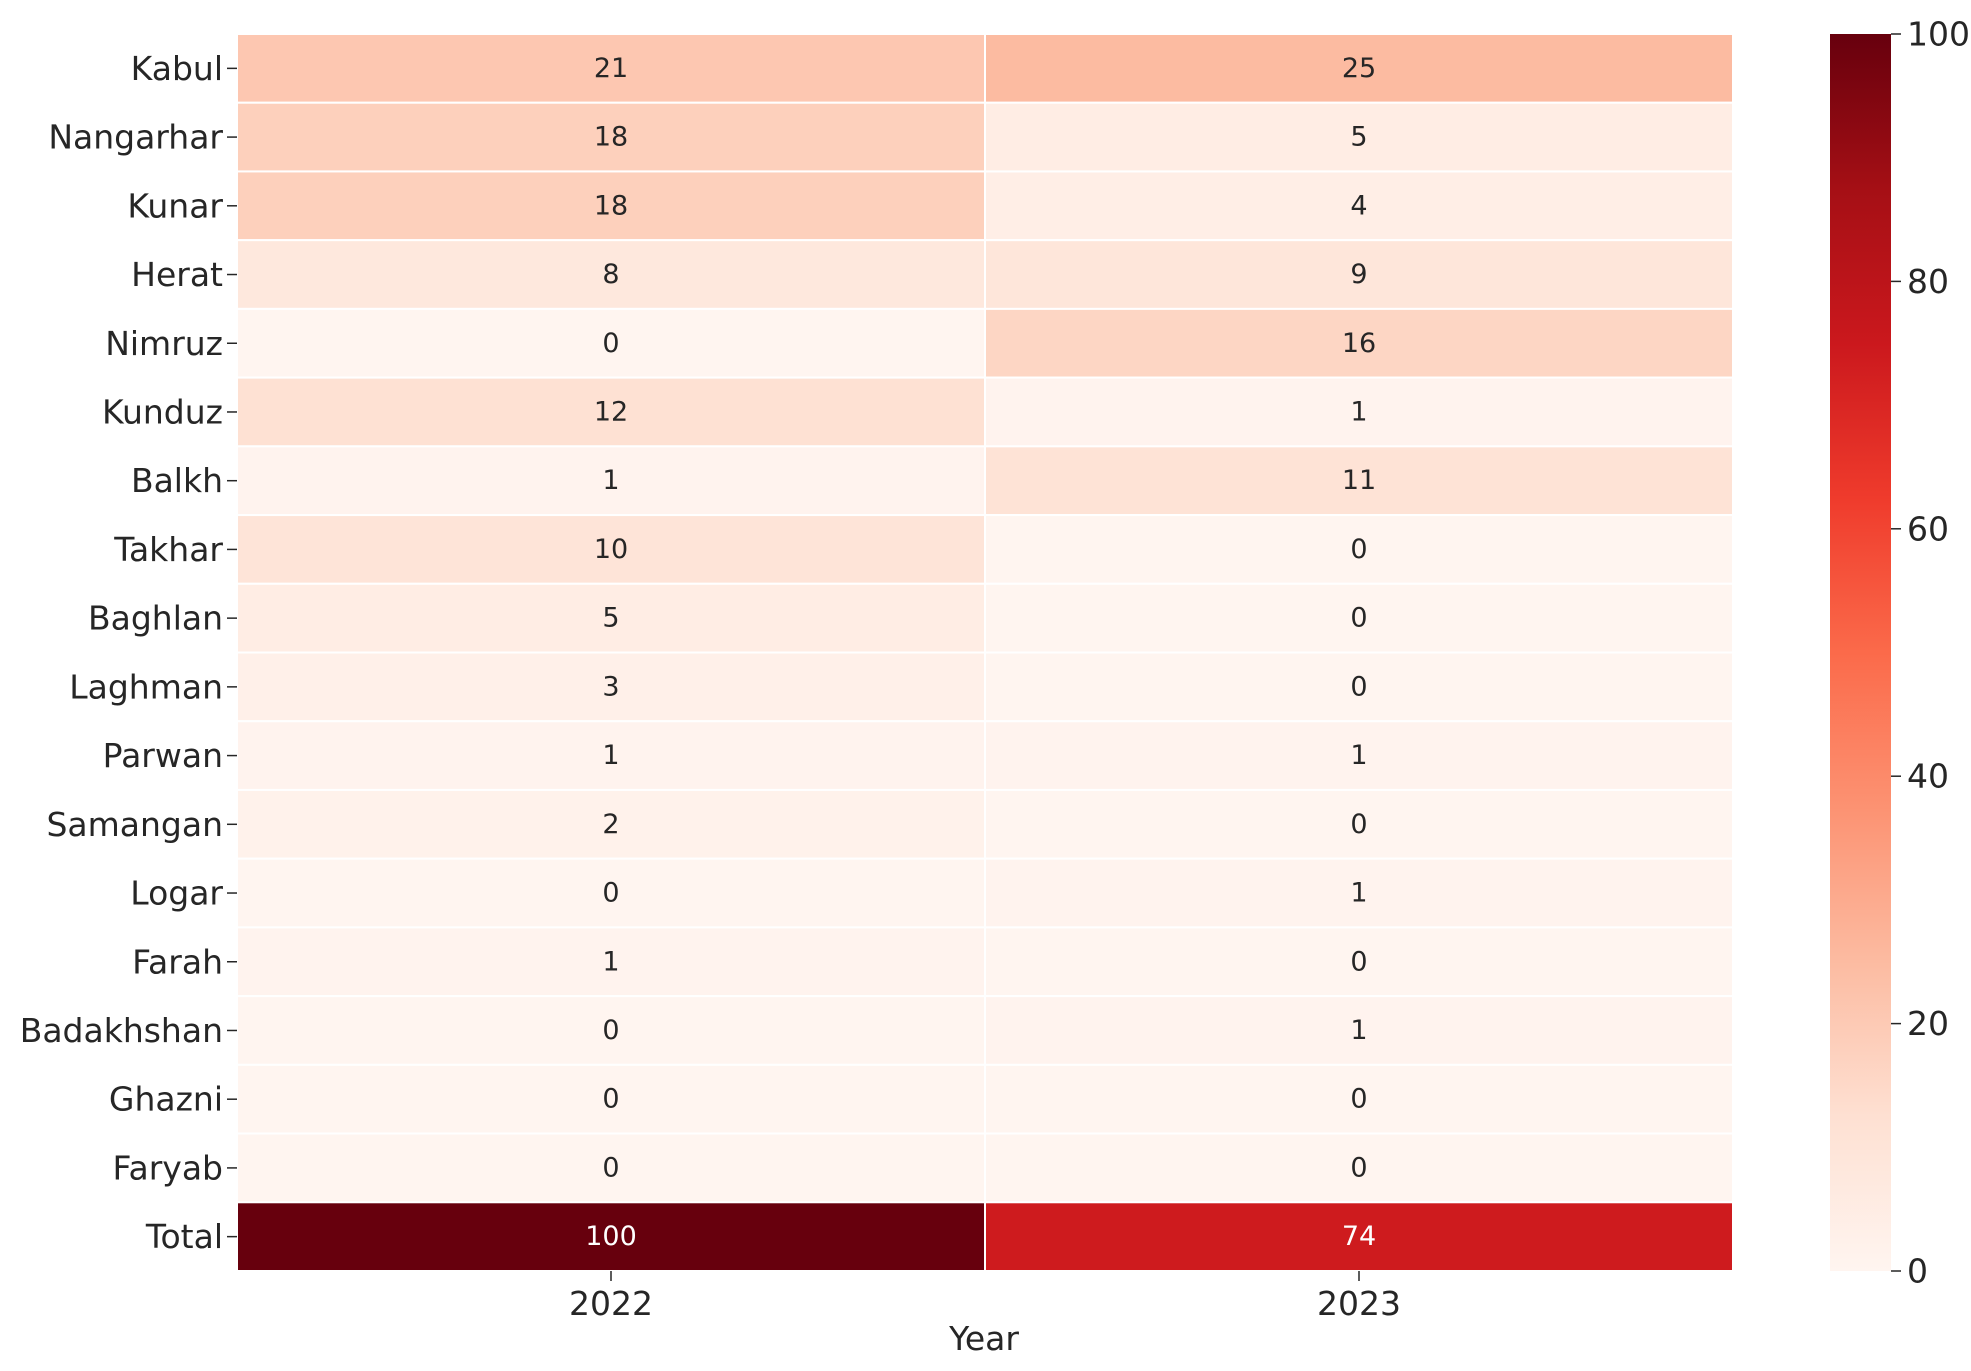 The height and width of the screenshot is (1371, 1971). I want to click on colorbar-tick-label: 100, so click(1938, 34).